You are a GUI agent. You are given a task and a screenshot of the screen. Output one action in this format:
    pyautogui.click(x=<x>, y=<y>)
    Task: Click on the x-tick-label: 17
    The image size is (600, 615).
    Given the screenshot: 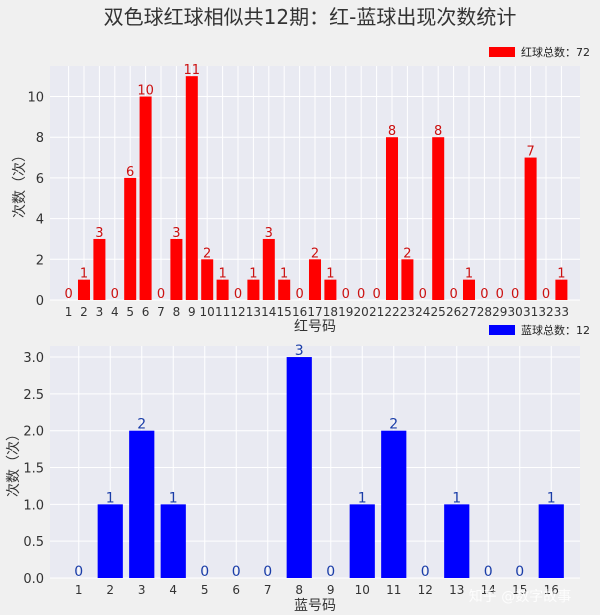 What is the action you would take?
    pyautogui.click(x=314, y=312)
    